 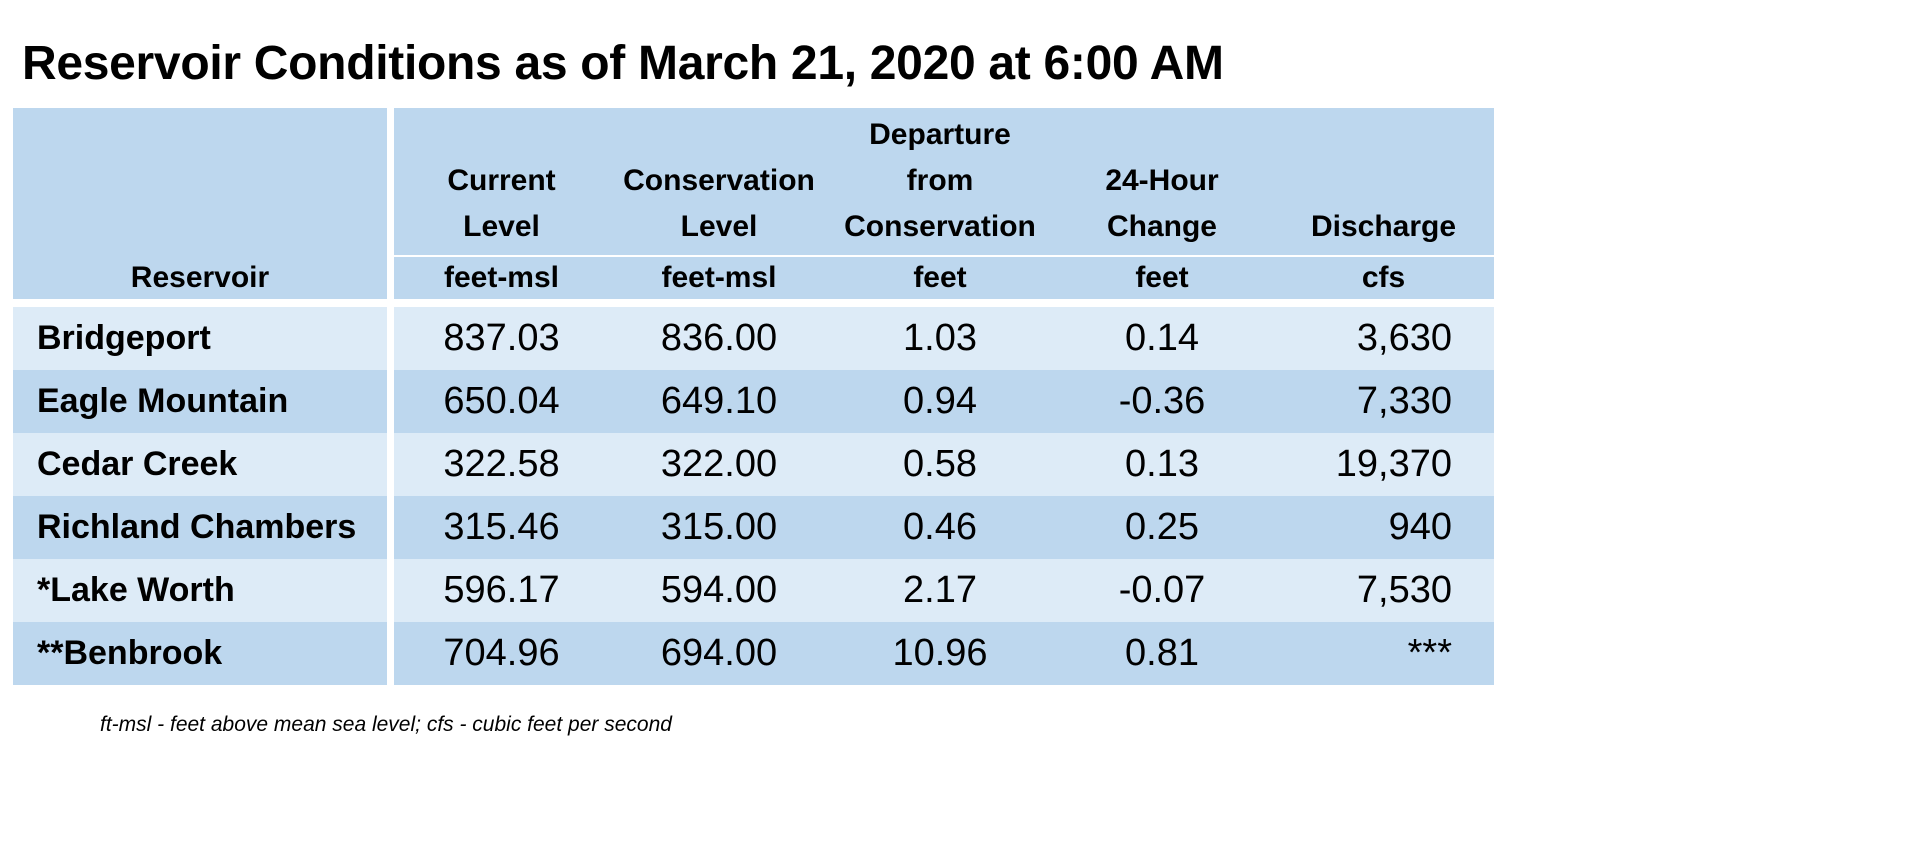 I want to click on conservation-level-cell: 694.00, so click(x=719, y=653).